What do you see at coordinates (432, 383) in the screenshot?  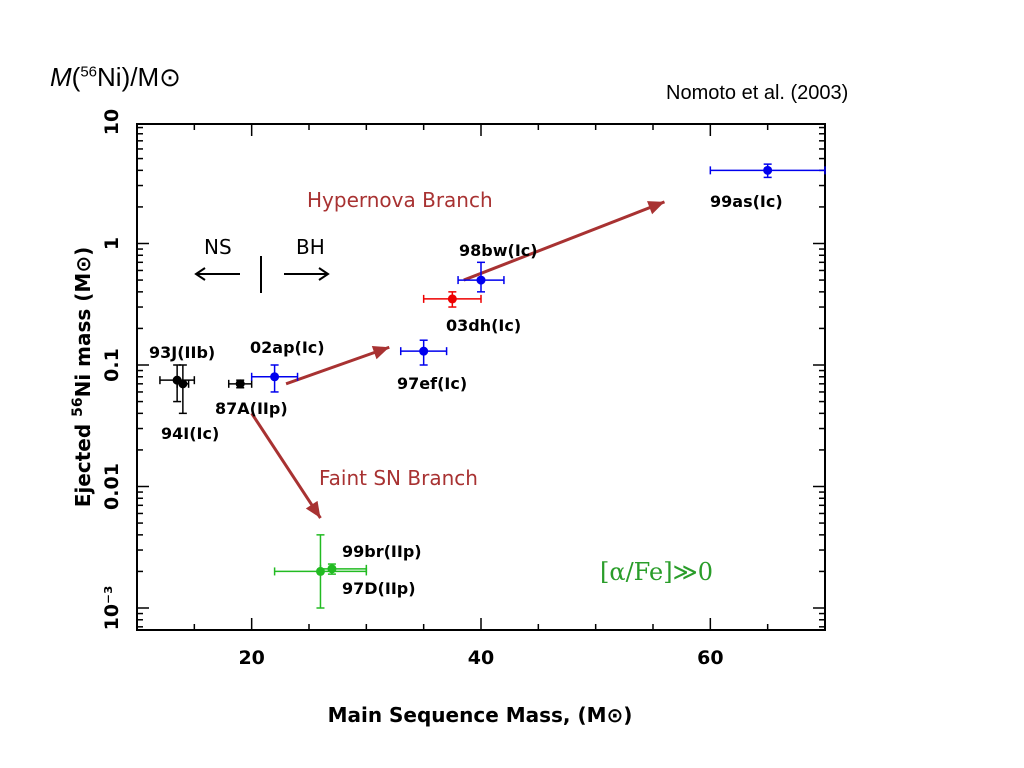 I see `point-label-97ef: 97ef(Ic)` at bounding box center [432, 383].